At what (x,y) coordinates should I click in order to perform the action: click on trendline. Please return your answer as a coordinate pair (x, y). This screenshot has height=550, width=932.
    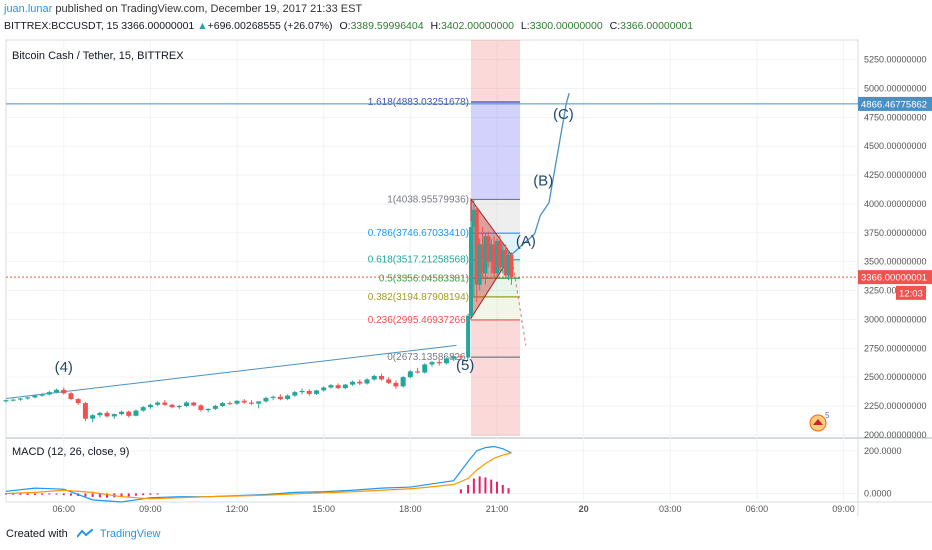
    Looking at the image, I should click on (231, 371).